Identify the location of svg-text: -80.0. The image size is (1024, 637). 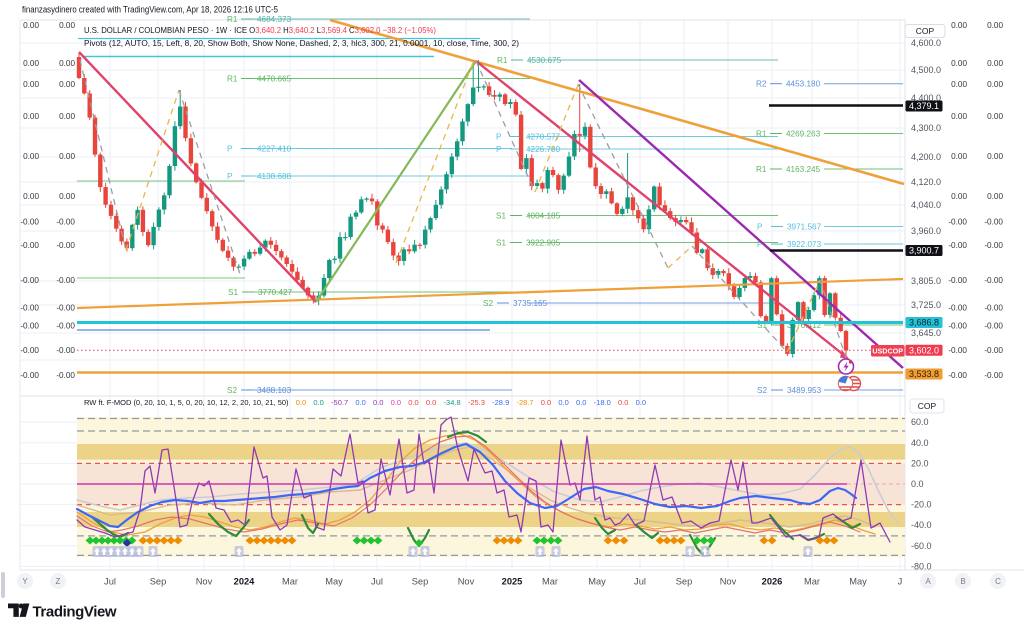
(921, 566).